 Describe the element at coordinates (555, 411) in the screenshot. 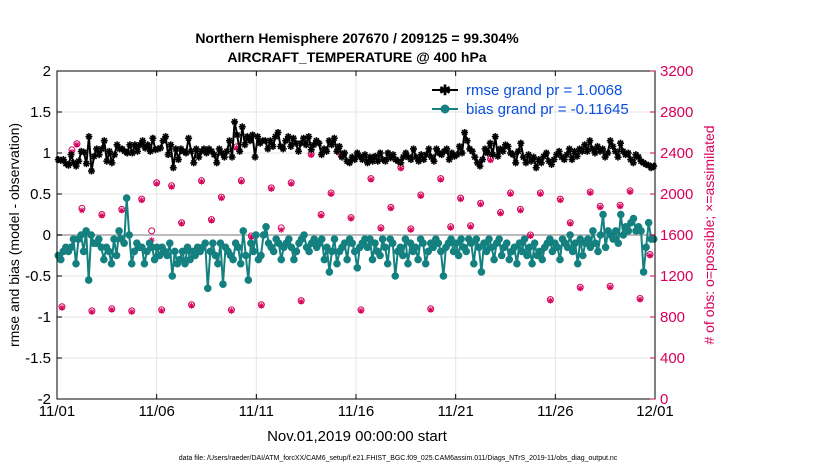

I see `x-tick-label: 11/26` at that location.